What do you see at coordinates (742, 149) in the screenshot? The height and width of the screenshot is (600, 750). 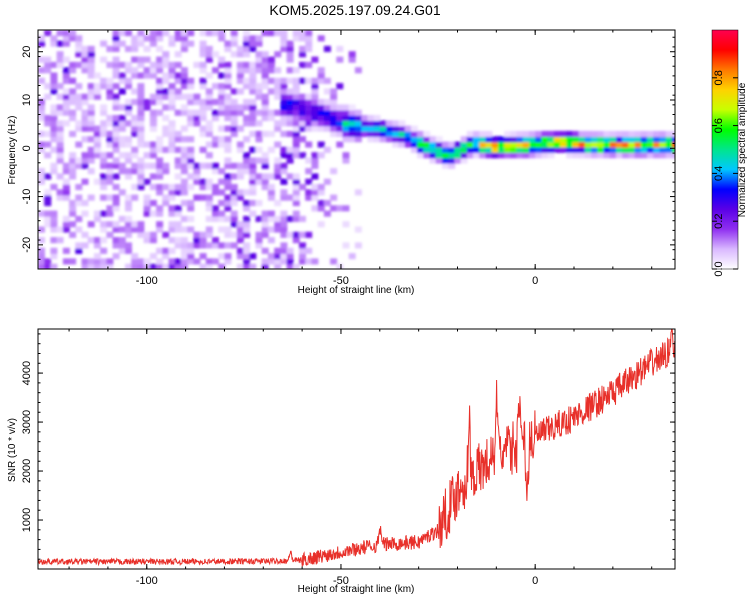 I see `colorbar-label: Normalized spectral amplitude` at bounding box center [742, 149].